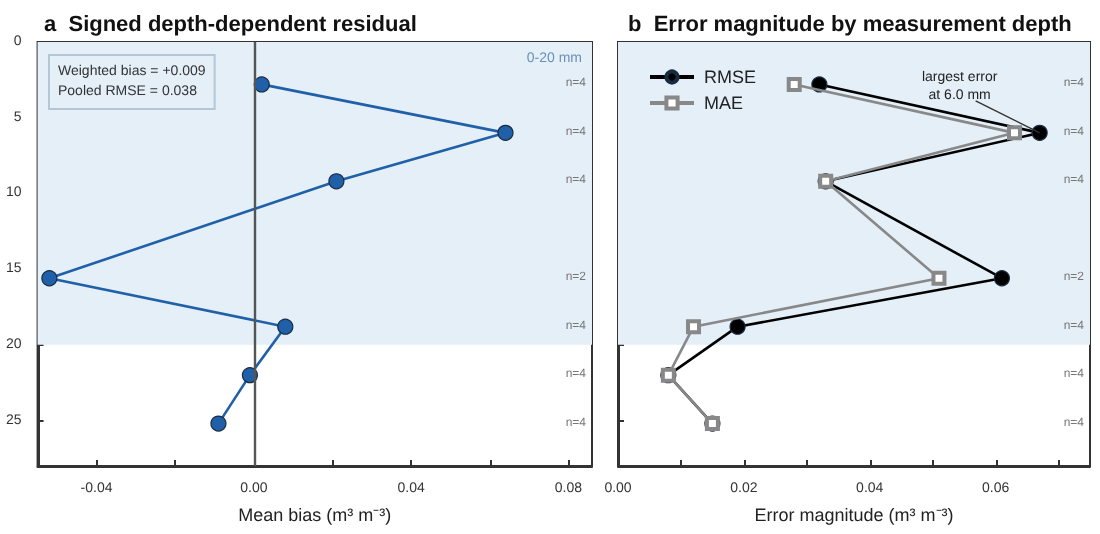 The width and height of the screenshot is (1100, 534). I want to click on legend-label: MAE, so click(724, 103).